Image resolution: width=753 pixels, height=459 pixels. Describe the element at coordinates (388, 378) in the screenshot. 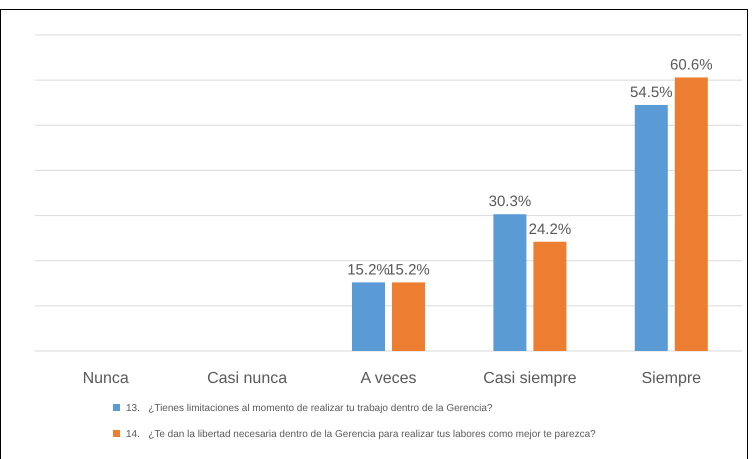

I see `x-tick-label: A veces` at that location.